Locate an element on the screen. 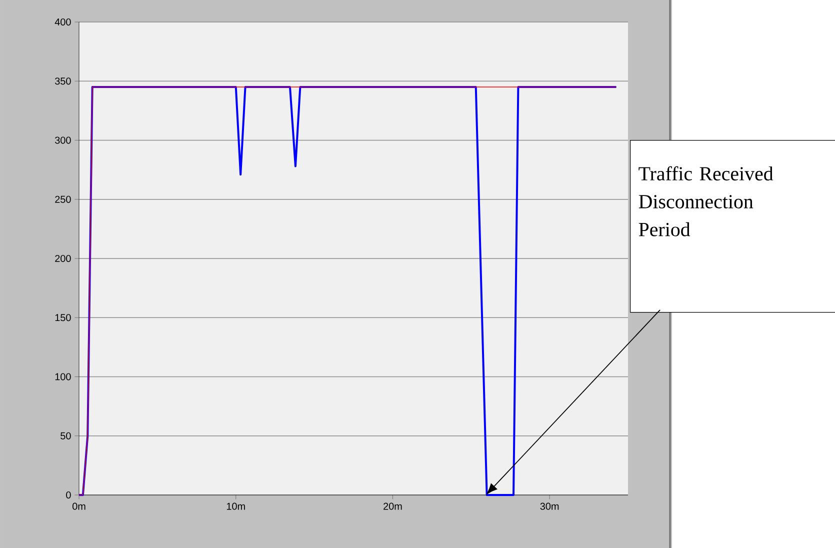  y-tick-label: 150 is located at coordinates (63, 318).